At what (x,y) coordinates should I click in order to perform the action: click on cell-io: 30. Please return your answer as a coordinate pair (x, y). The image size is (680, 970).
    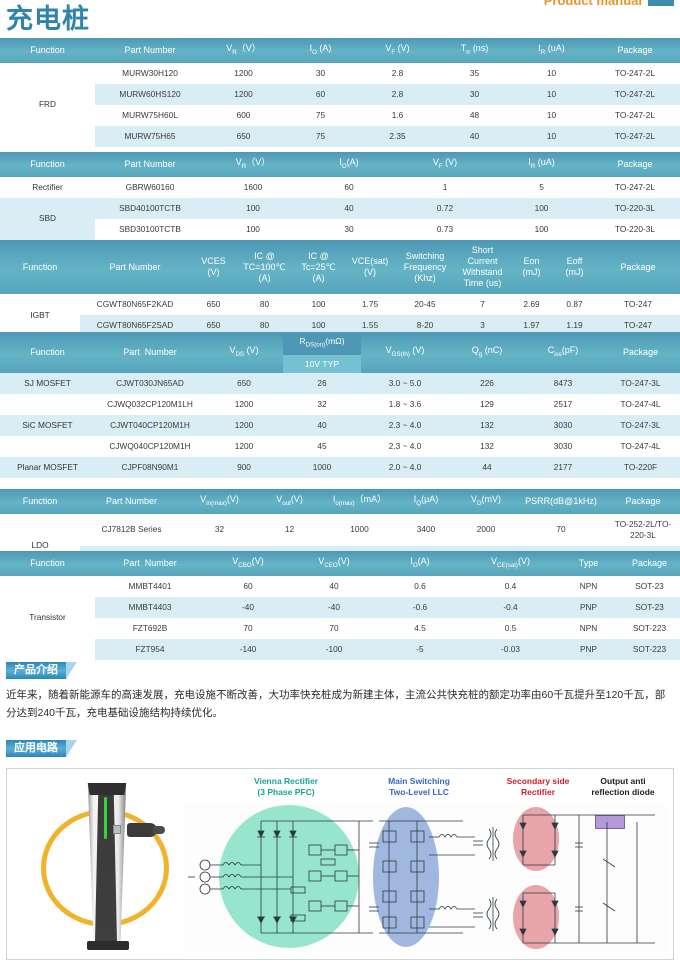
    Looking at the image, I should click on (349, 229).